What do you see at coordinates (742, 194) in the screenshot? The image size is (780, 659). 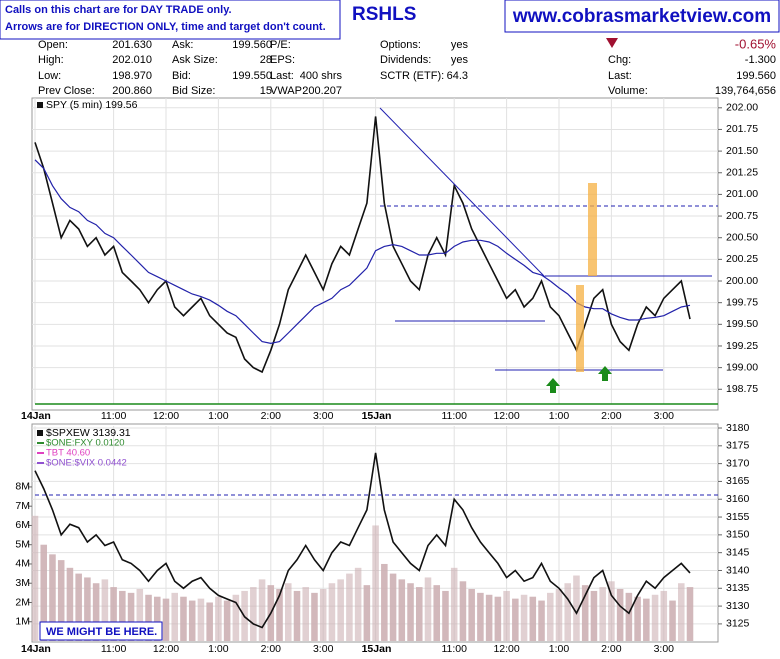 I see `y-tick-label: 201.00` at bounding box center [742, 194].